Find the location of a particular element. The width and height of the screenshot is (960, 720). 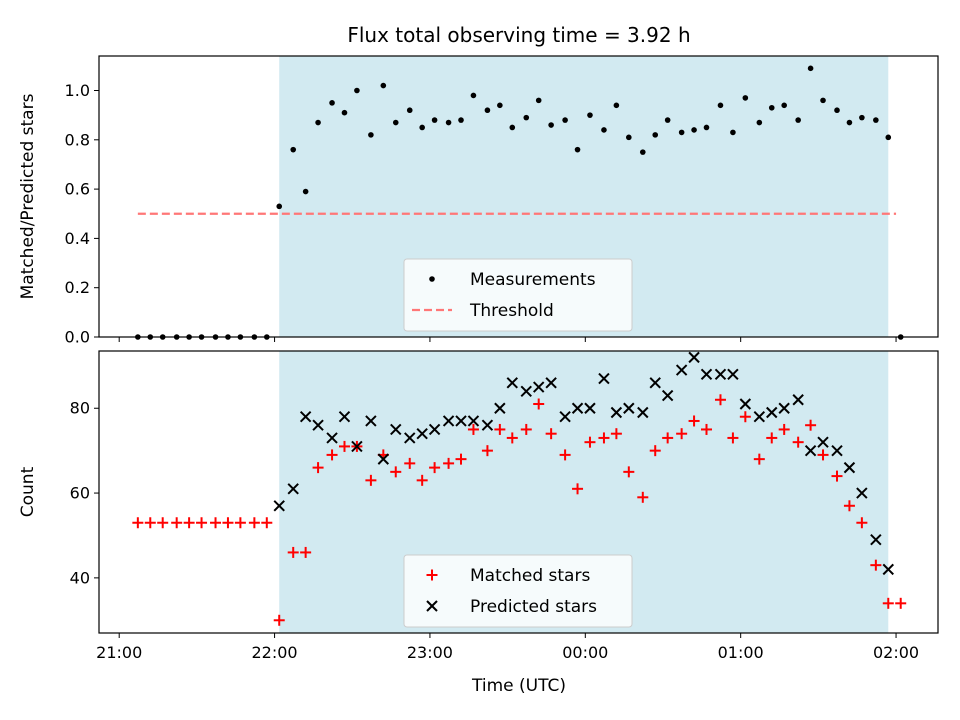

legend-label: Predicted stars is located at coordinates (533, 607).